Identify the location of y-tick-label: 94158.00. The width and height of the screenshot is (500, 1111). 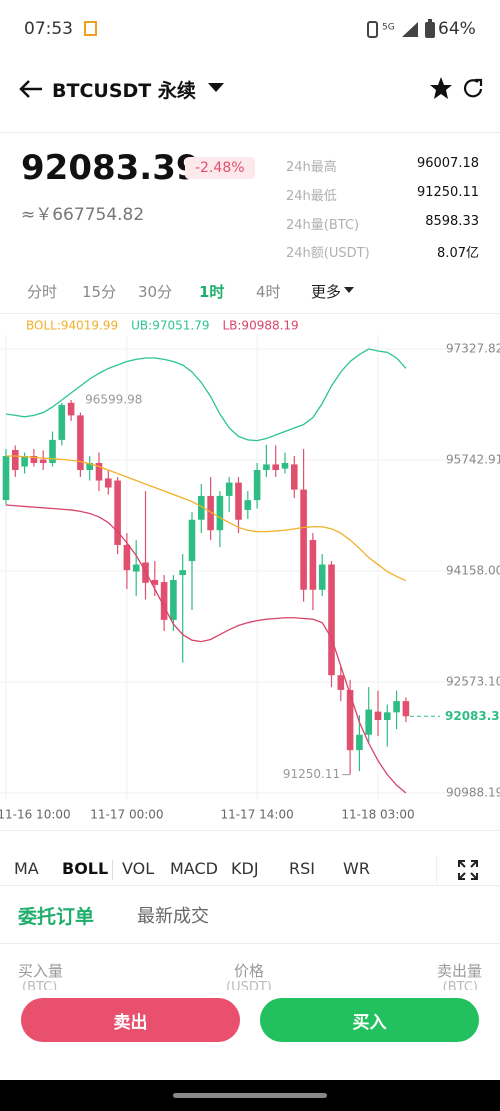
(473, 571).